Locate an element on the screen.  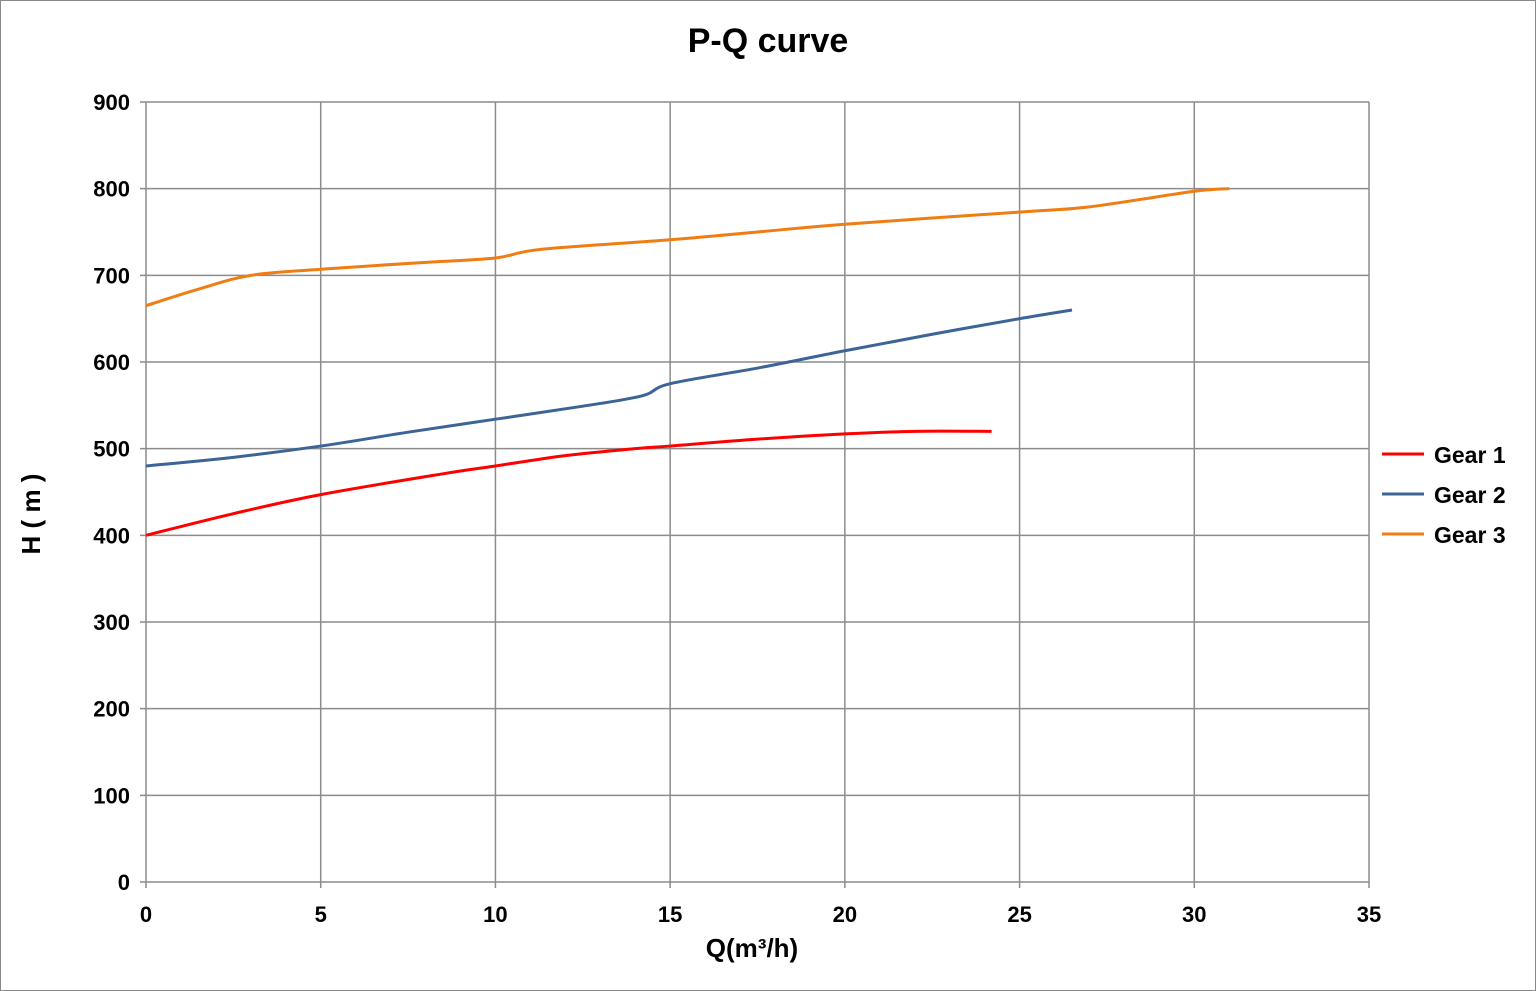
chart-title: P-Q curve is located at coordinates (768, 41).